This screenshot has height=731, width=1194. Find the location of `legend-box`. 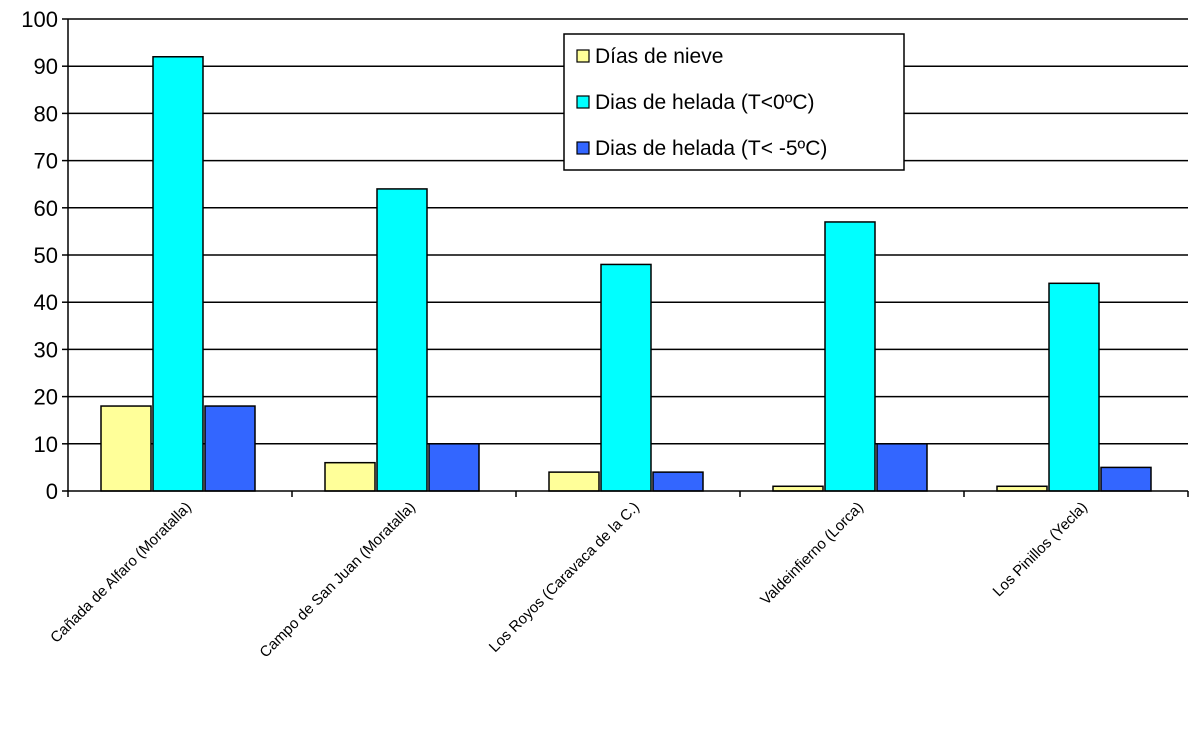

legend-box is located at coordinates (734, 102).